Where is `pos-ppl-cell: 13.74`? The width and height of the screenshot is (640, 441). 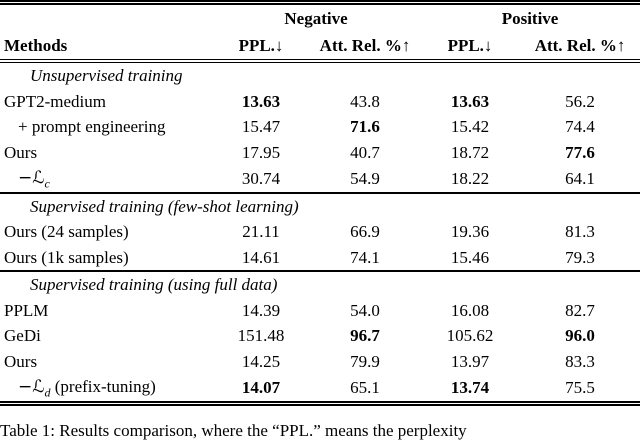
pos-ppl-cell: 13.74 is located at coordinates (470, 387).